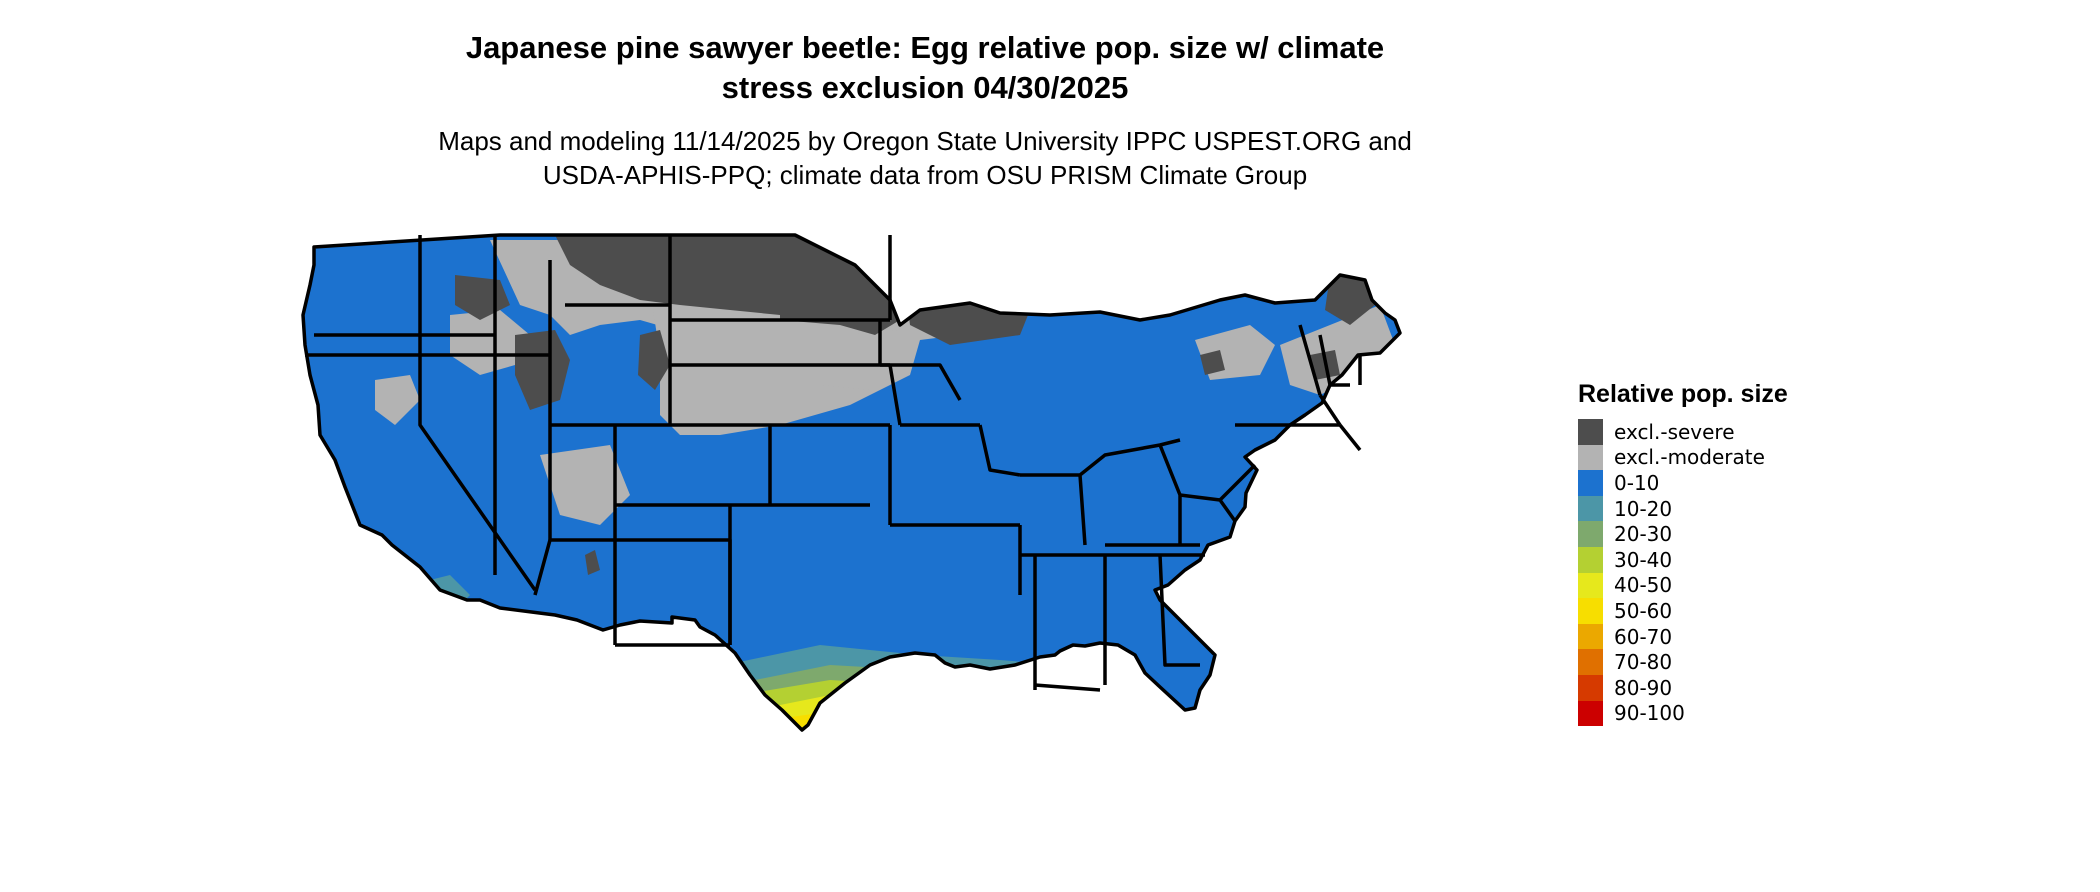  I want to click on legend-label: excl.-moderate, so click(1689, 457).